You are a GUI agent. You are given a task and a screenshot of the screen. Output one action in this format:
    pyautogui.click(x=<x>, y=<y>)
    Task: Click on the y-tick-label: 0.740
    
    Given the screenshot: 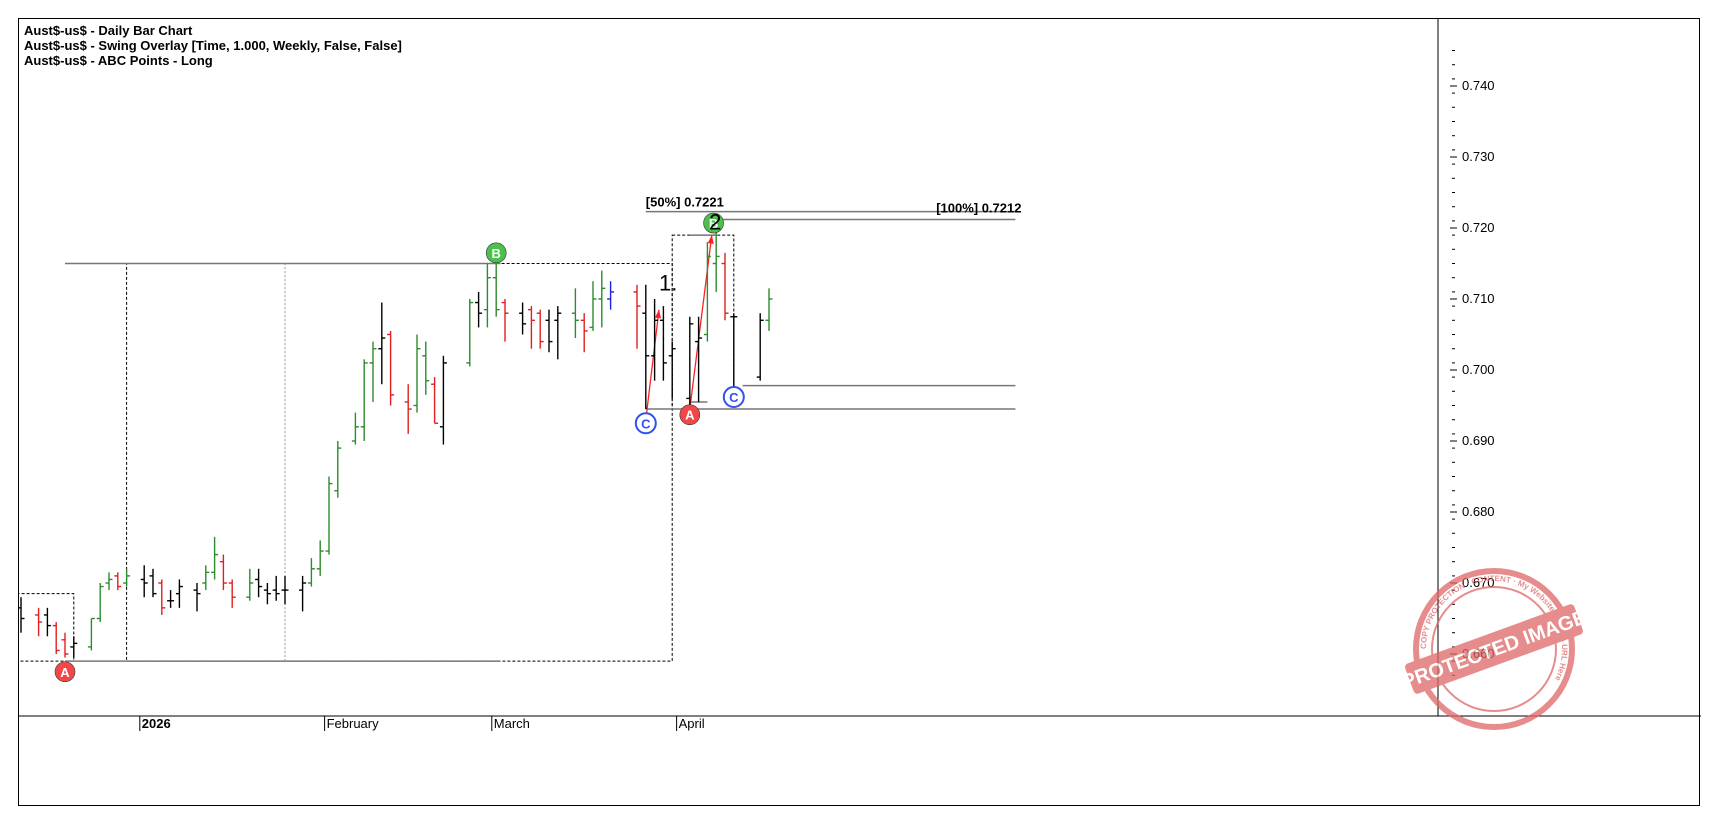 What is the action you would take?
    pyautogui.click(x=1478, y=85)
    